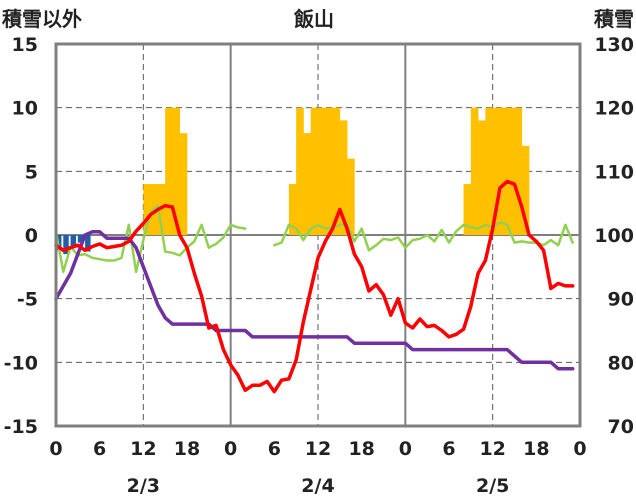  I want to click on y-tick-left: 15, so click(25, 45).